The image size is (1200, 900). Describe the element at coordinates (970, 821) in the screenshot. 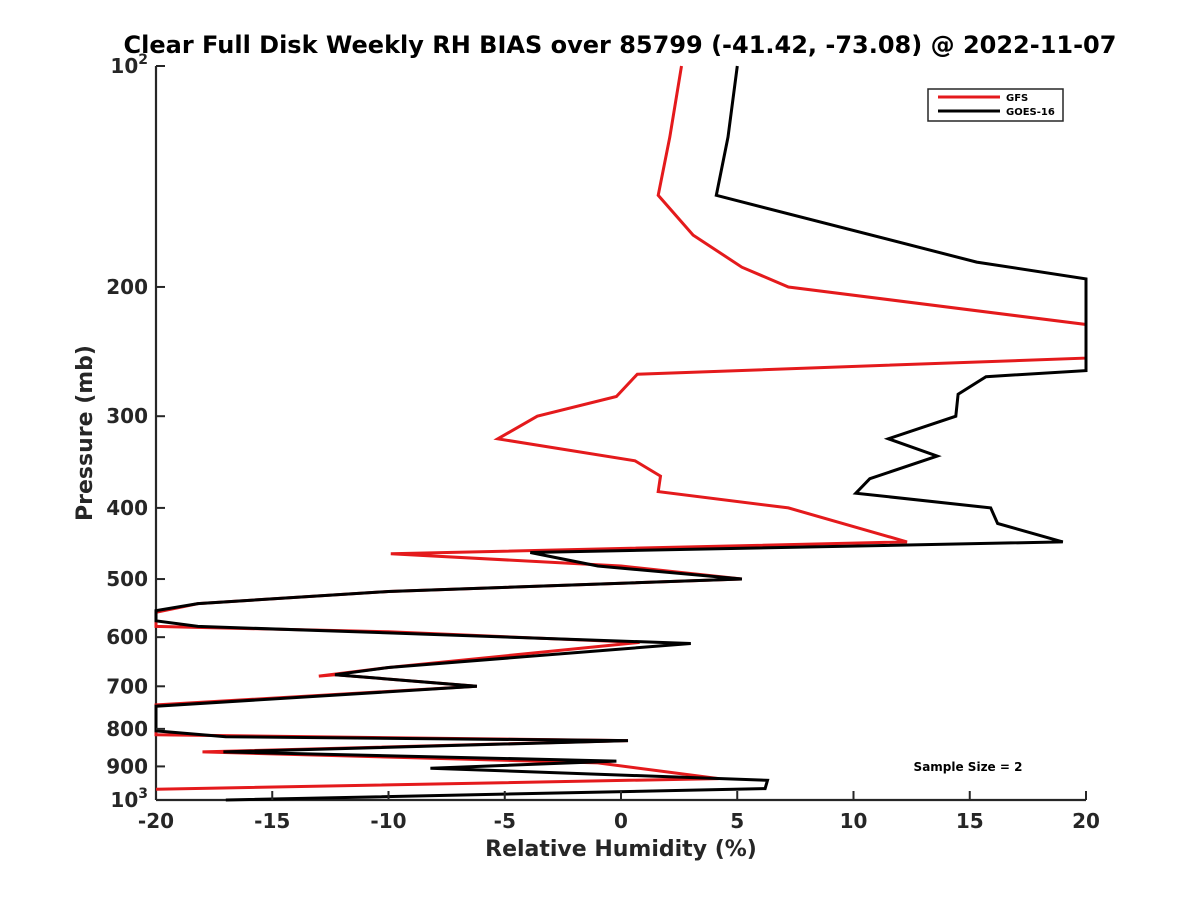

I see `x-tick-label: 15` at that location.